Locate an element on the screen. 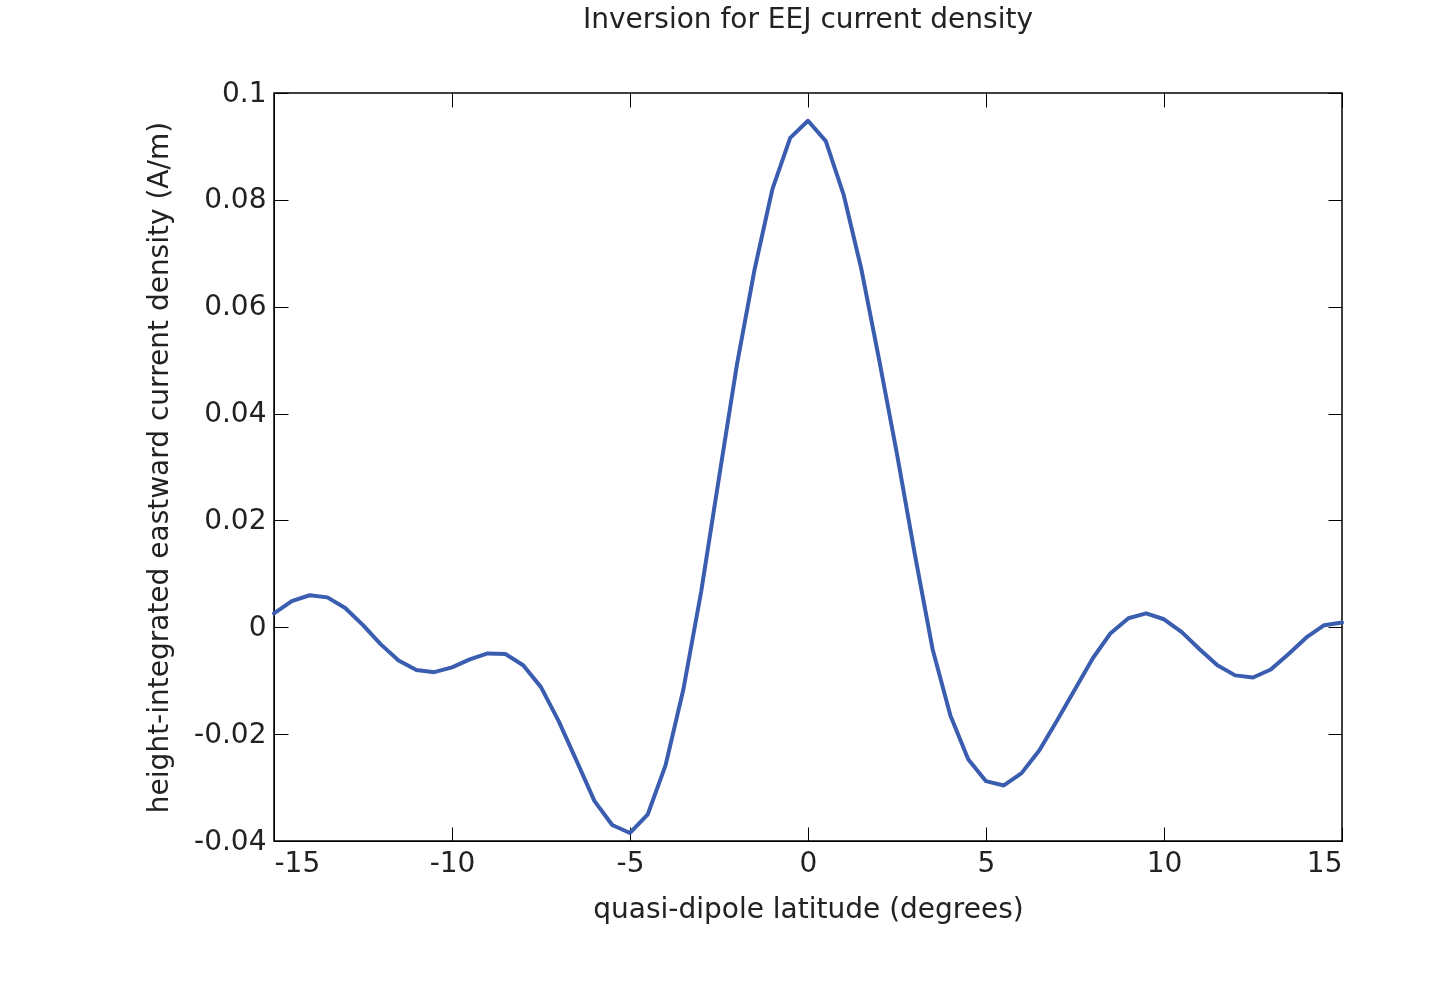  y-tick-label: 0.08 is located at coordinates (235, 199).